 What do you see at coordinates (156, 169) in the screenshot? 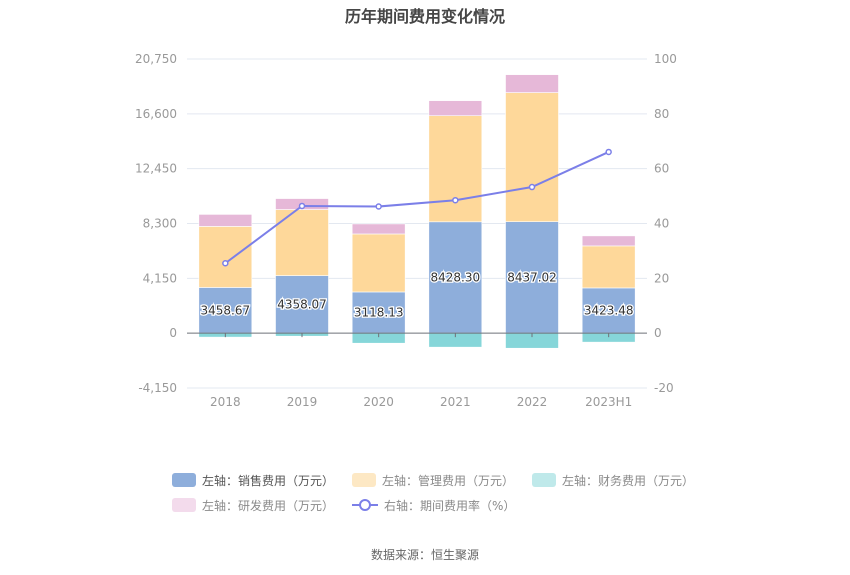
I see `left-tick-label: 12,450` at bounding box center [156, 169].